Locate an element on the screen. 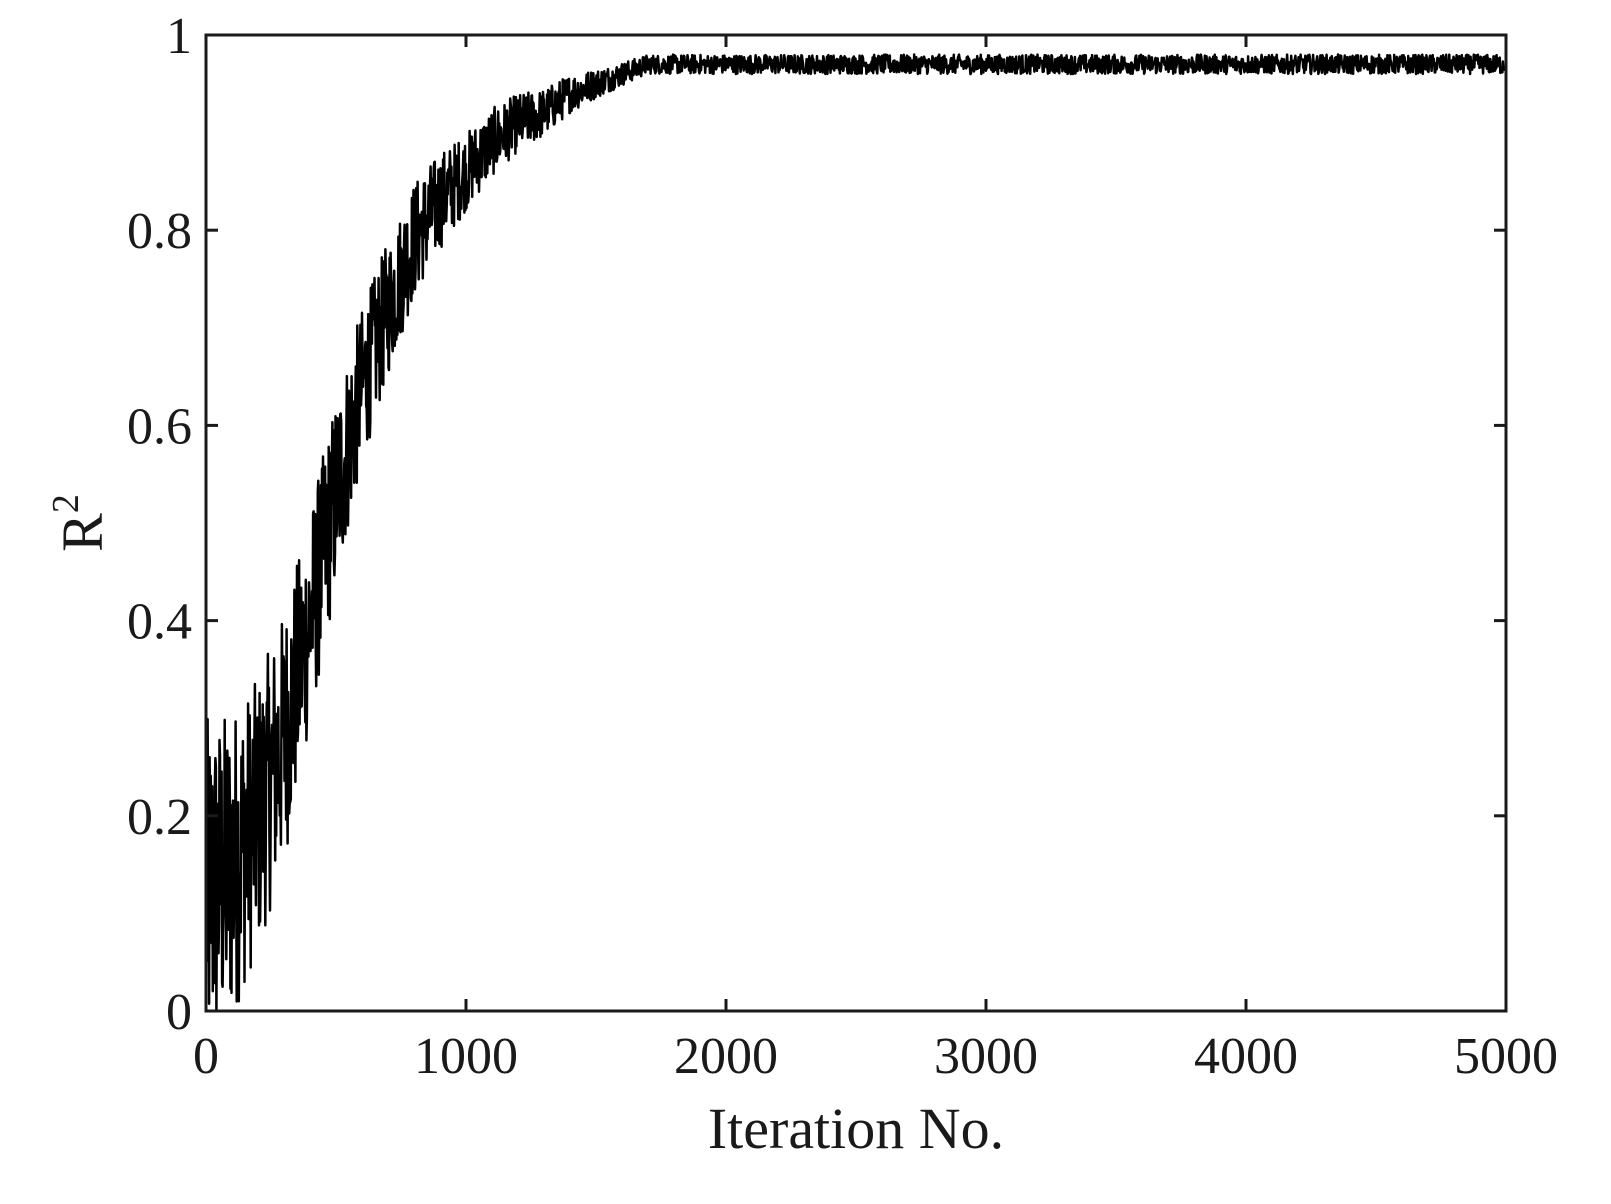  y-tick-label: 0.2 is located at coordinates (159, 817).